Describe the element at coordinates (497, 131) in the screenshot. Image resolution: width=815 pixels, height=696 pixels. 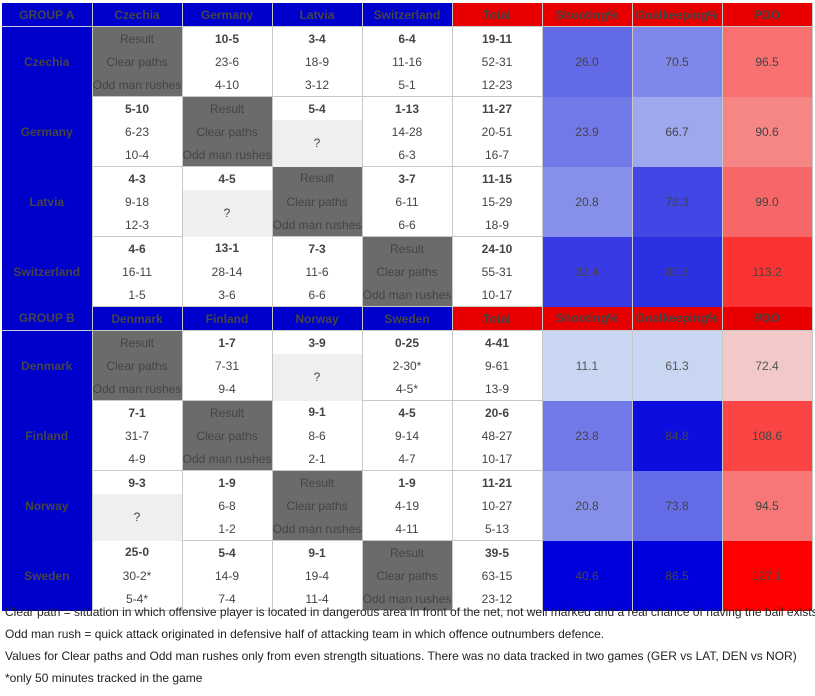
I see `total-stat-cell: 20-51` at that location.